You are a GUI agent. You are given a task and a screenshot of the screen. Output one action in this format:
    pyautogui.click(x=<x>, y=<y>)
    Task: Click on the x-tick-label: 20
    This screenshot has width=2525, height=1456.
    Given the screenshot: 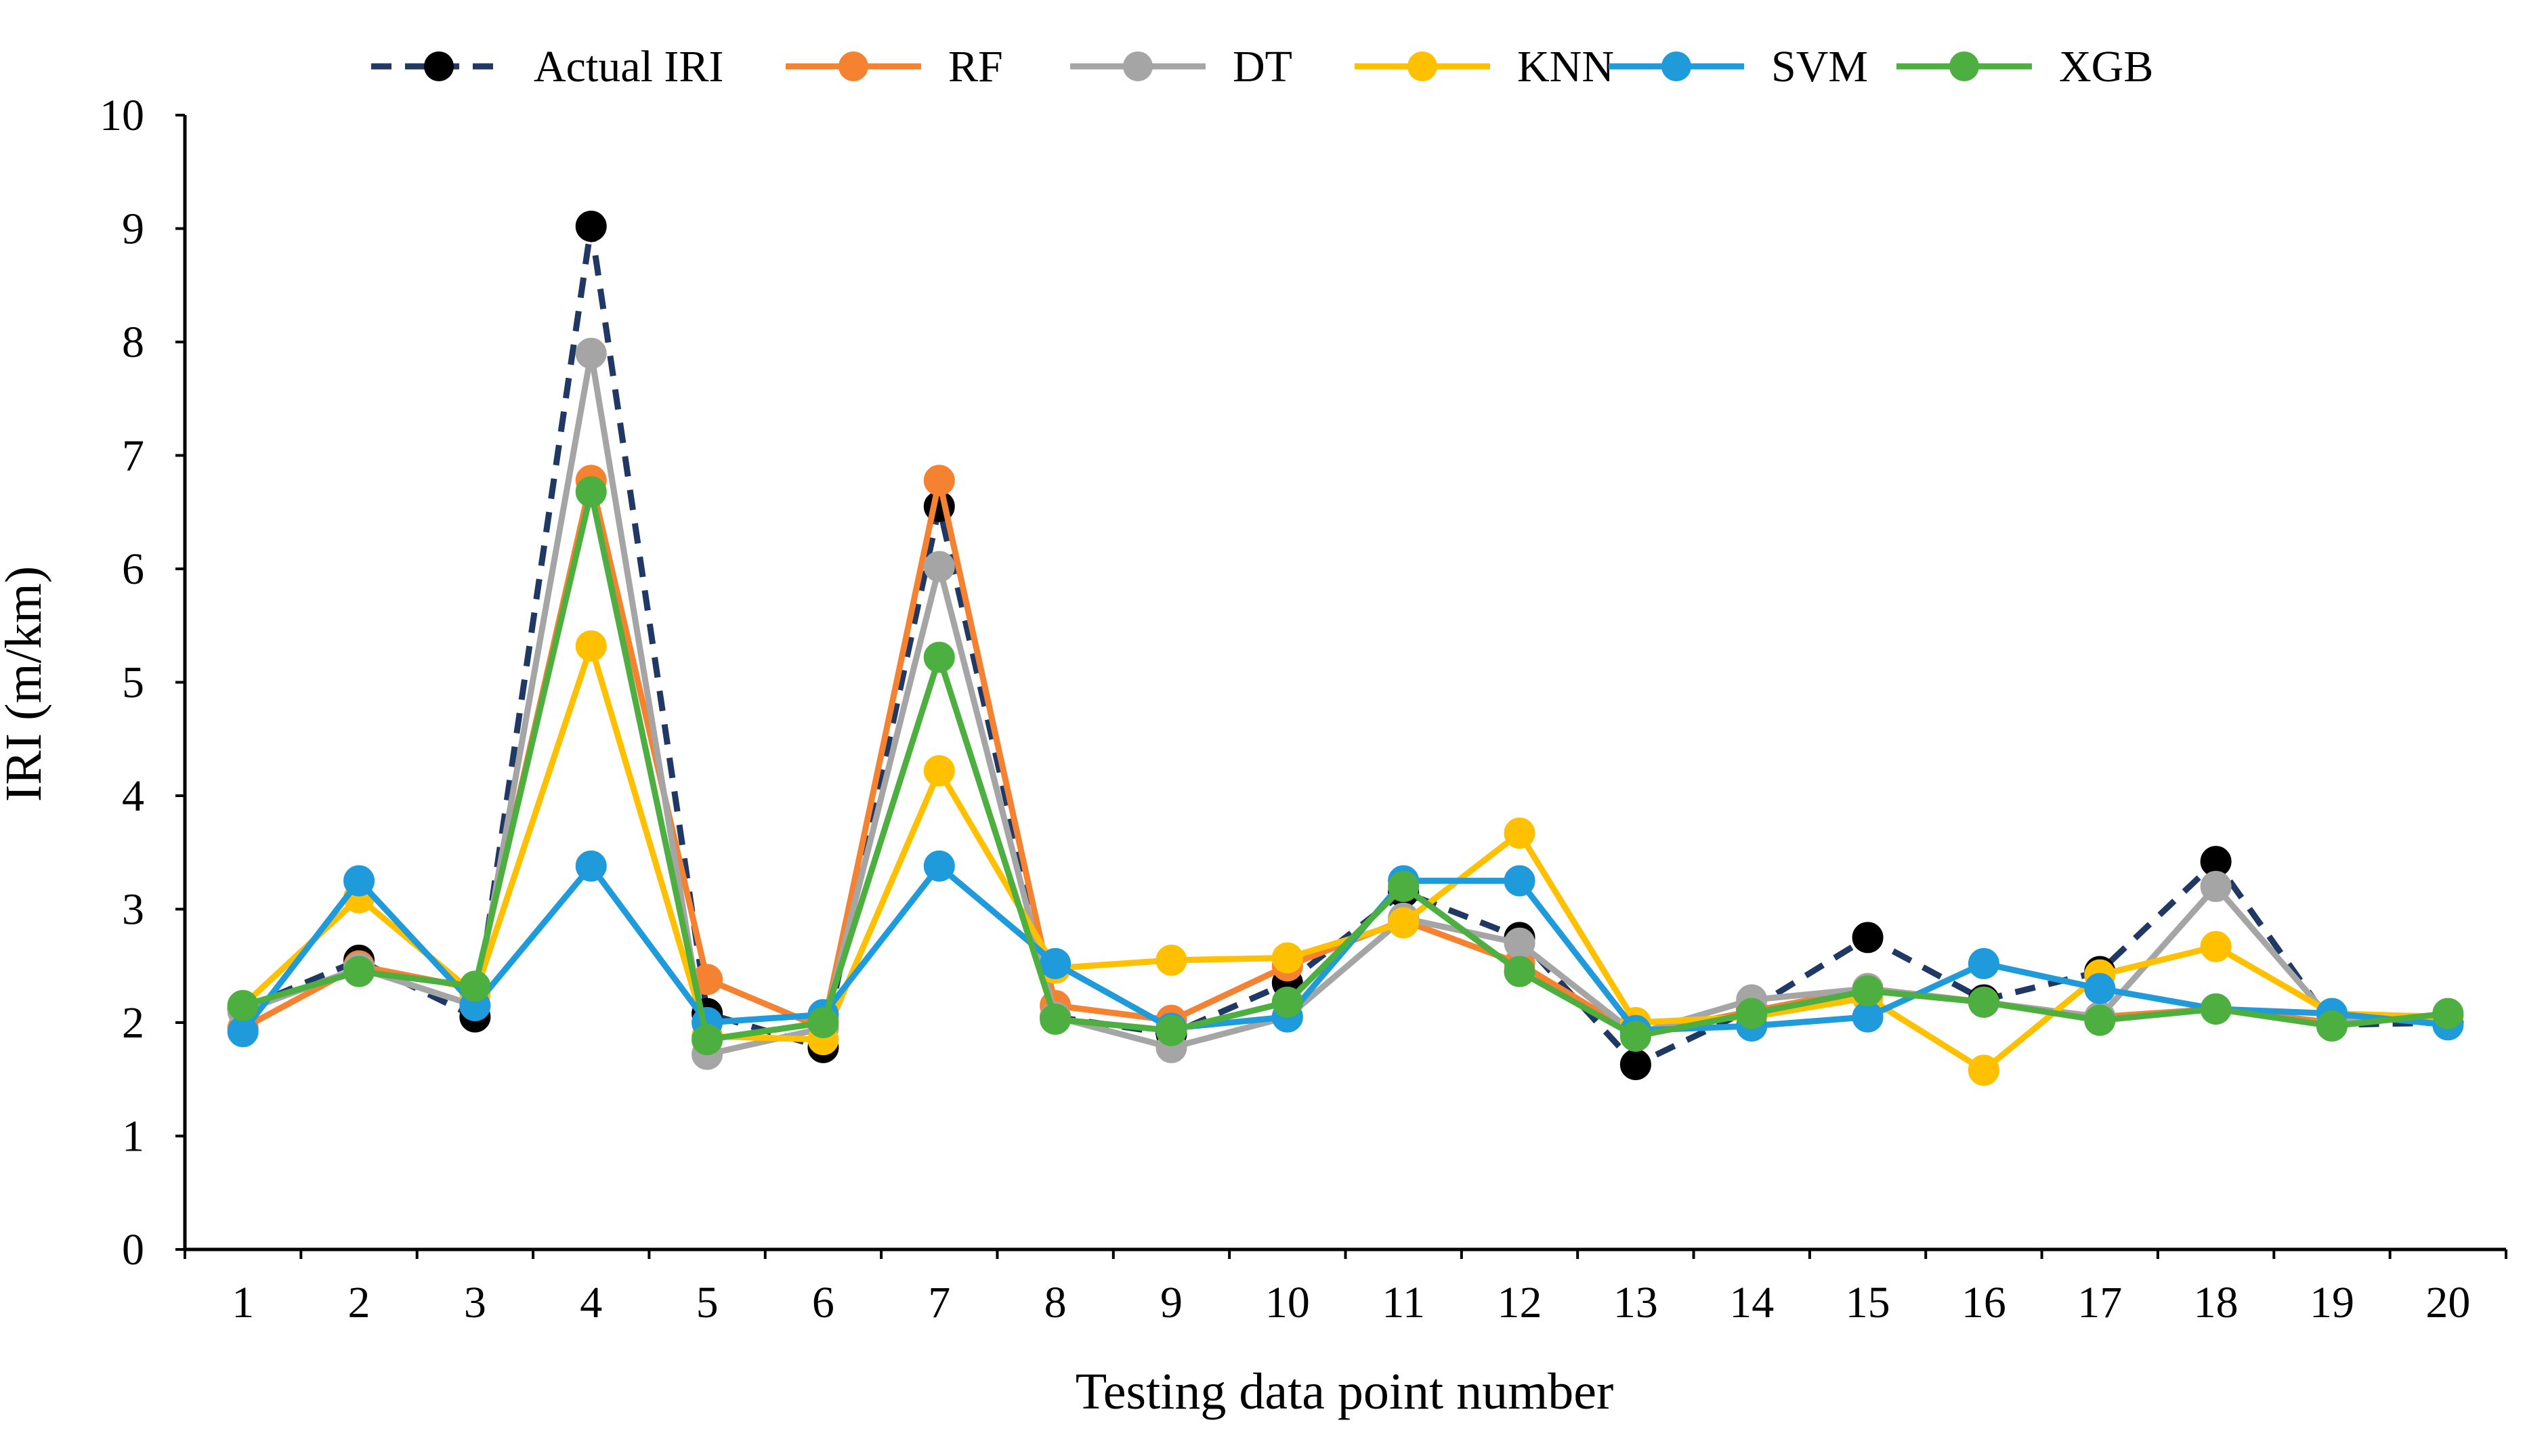 What is the action you would take?
    pyautogui.click(x=2447, y=1303)
    